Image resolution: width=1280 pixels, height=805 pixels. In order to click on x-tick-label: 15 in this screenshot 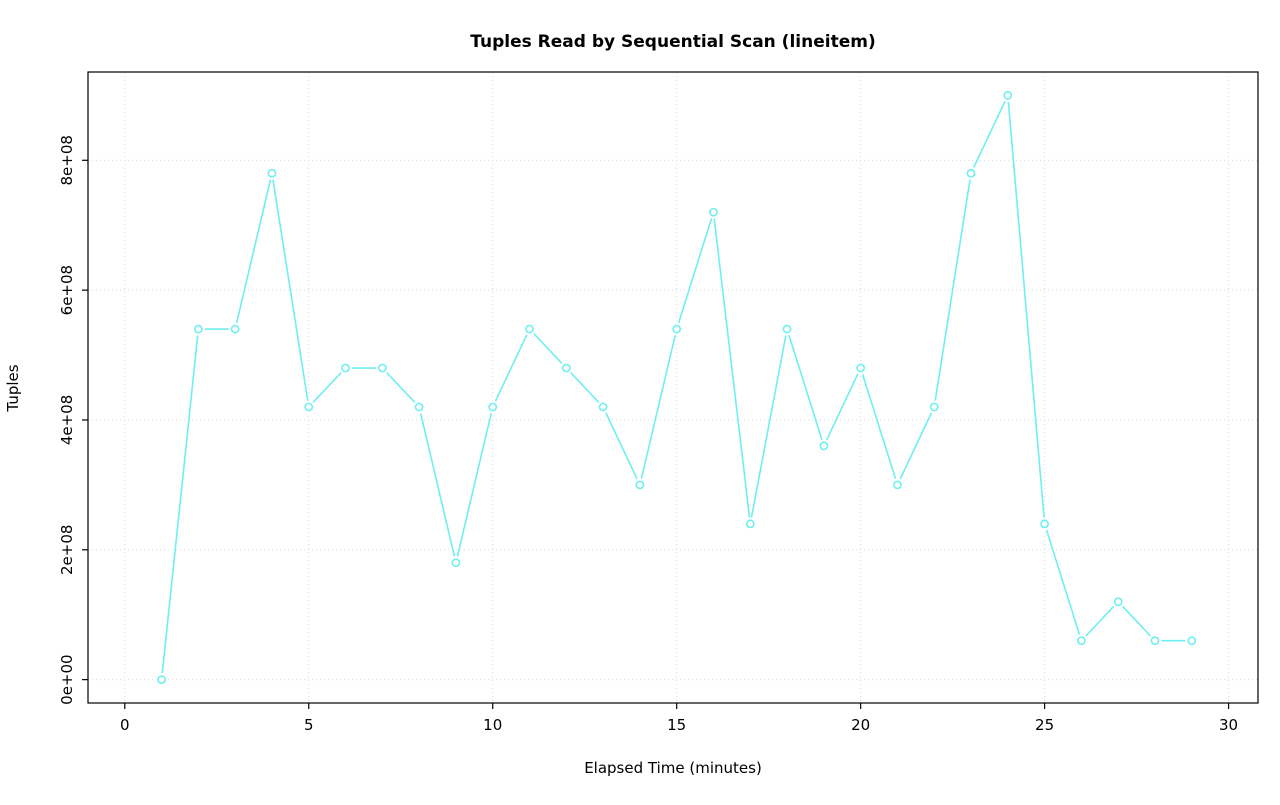, I will do `click(676, 725)`.